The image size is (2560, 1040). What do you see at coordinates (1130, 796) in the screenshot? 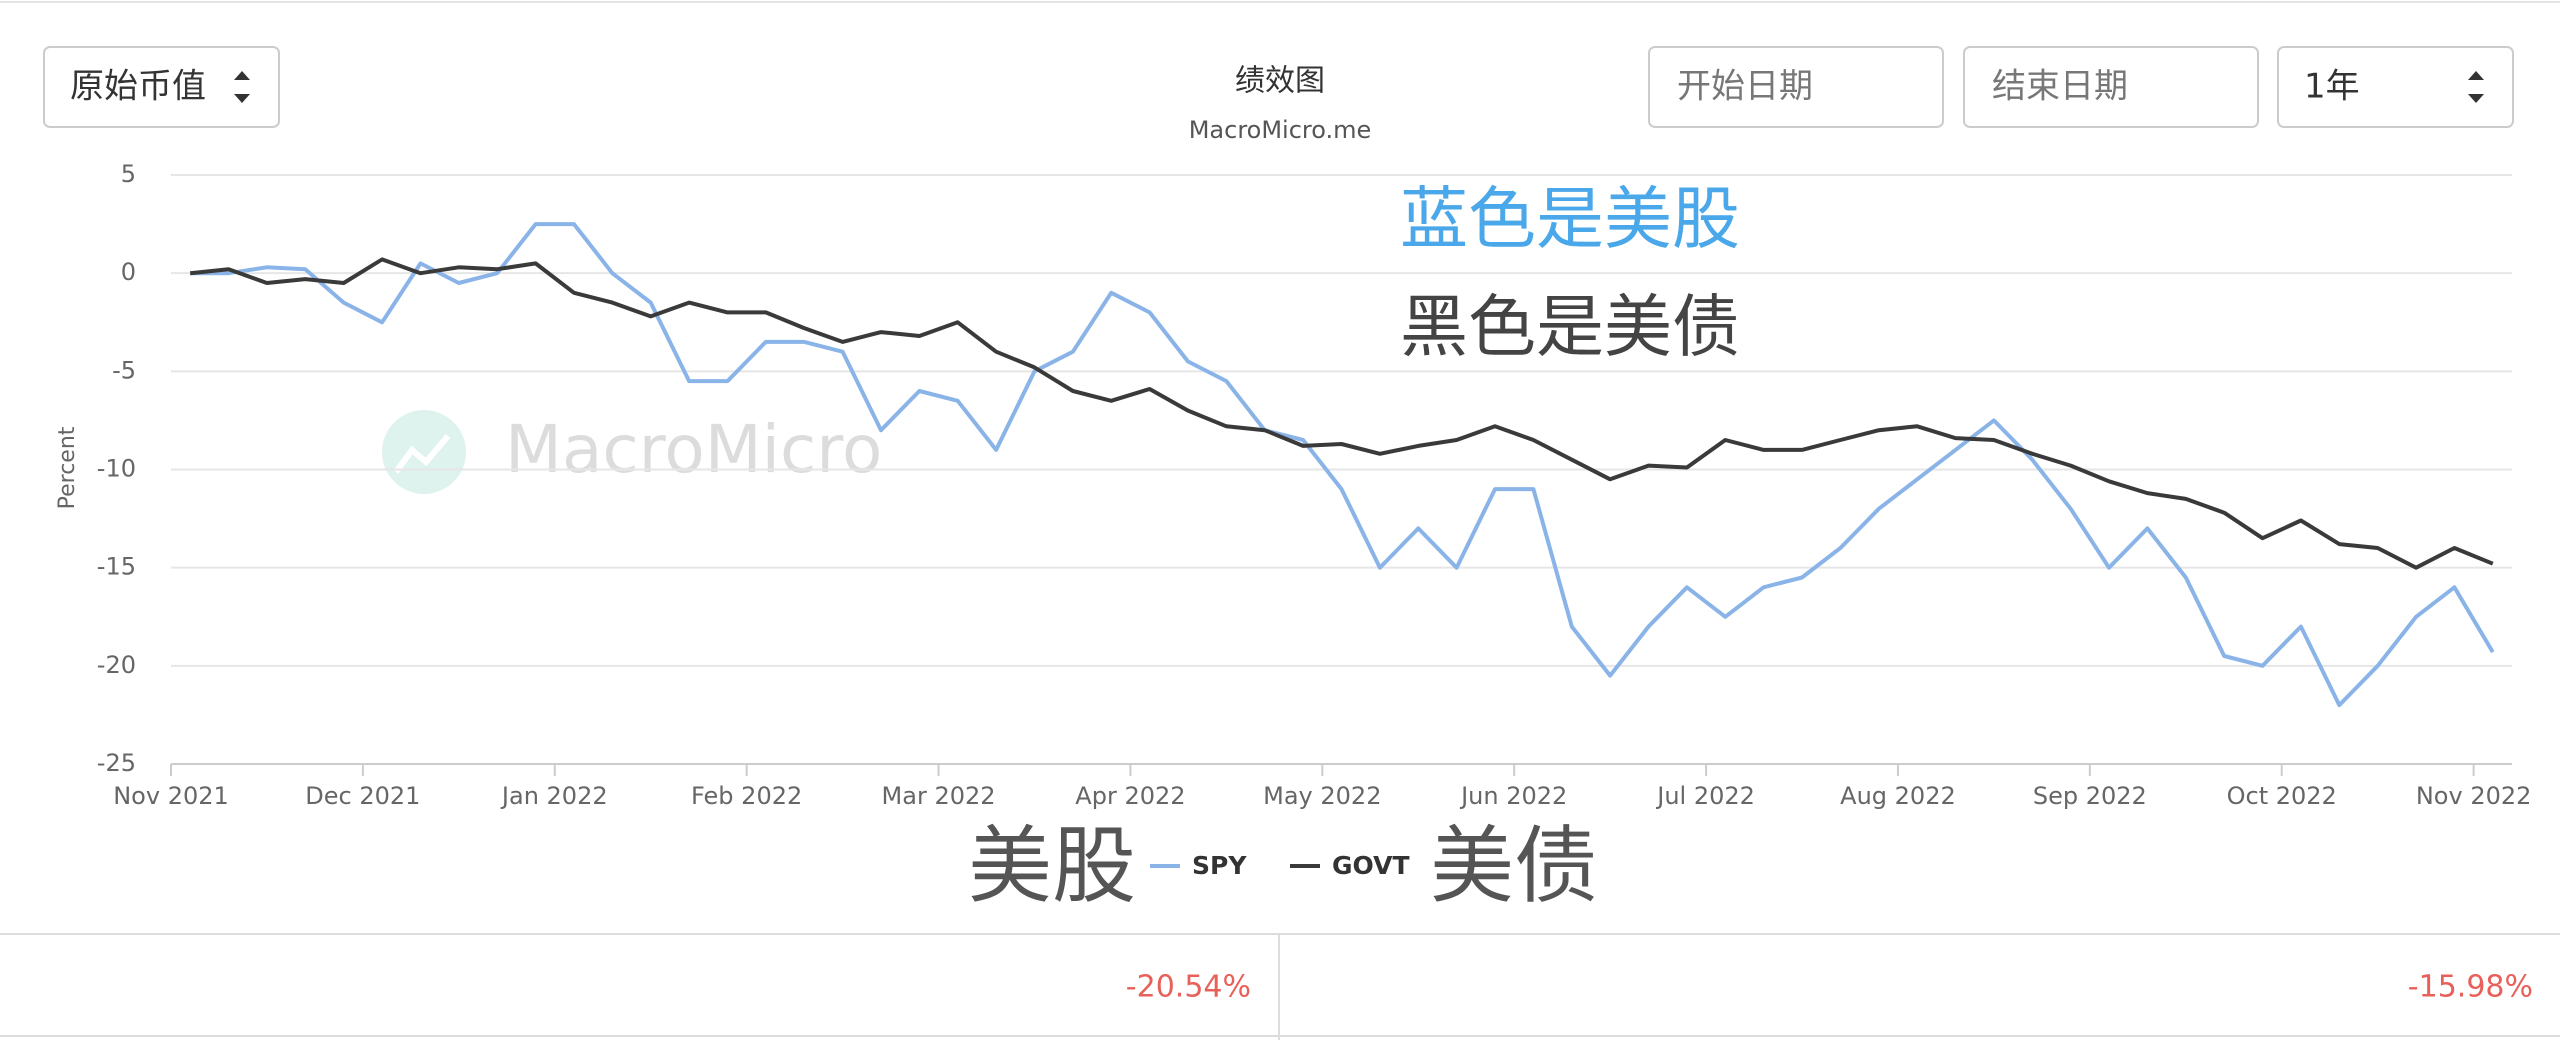
I see `x-tick-label: Apr 2022` at bounding box center [1130, 796].